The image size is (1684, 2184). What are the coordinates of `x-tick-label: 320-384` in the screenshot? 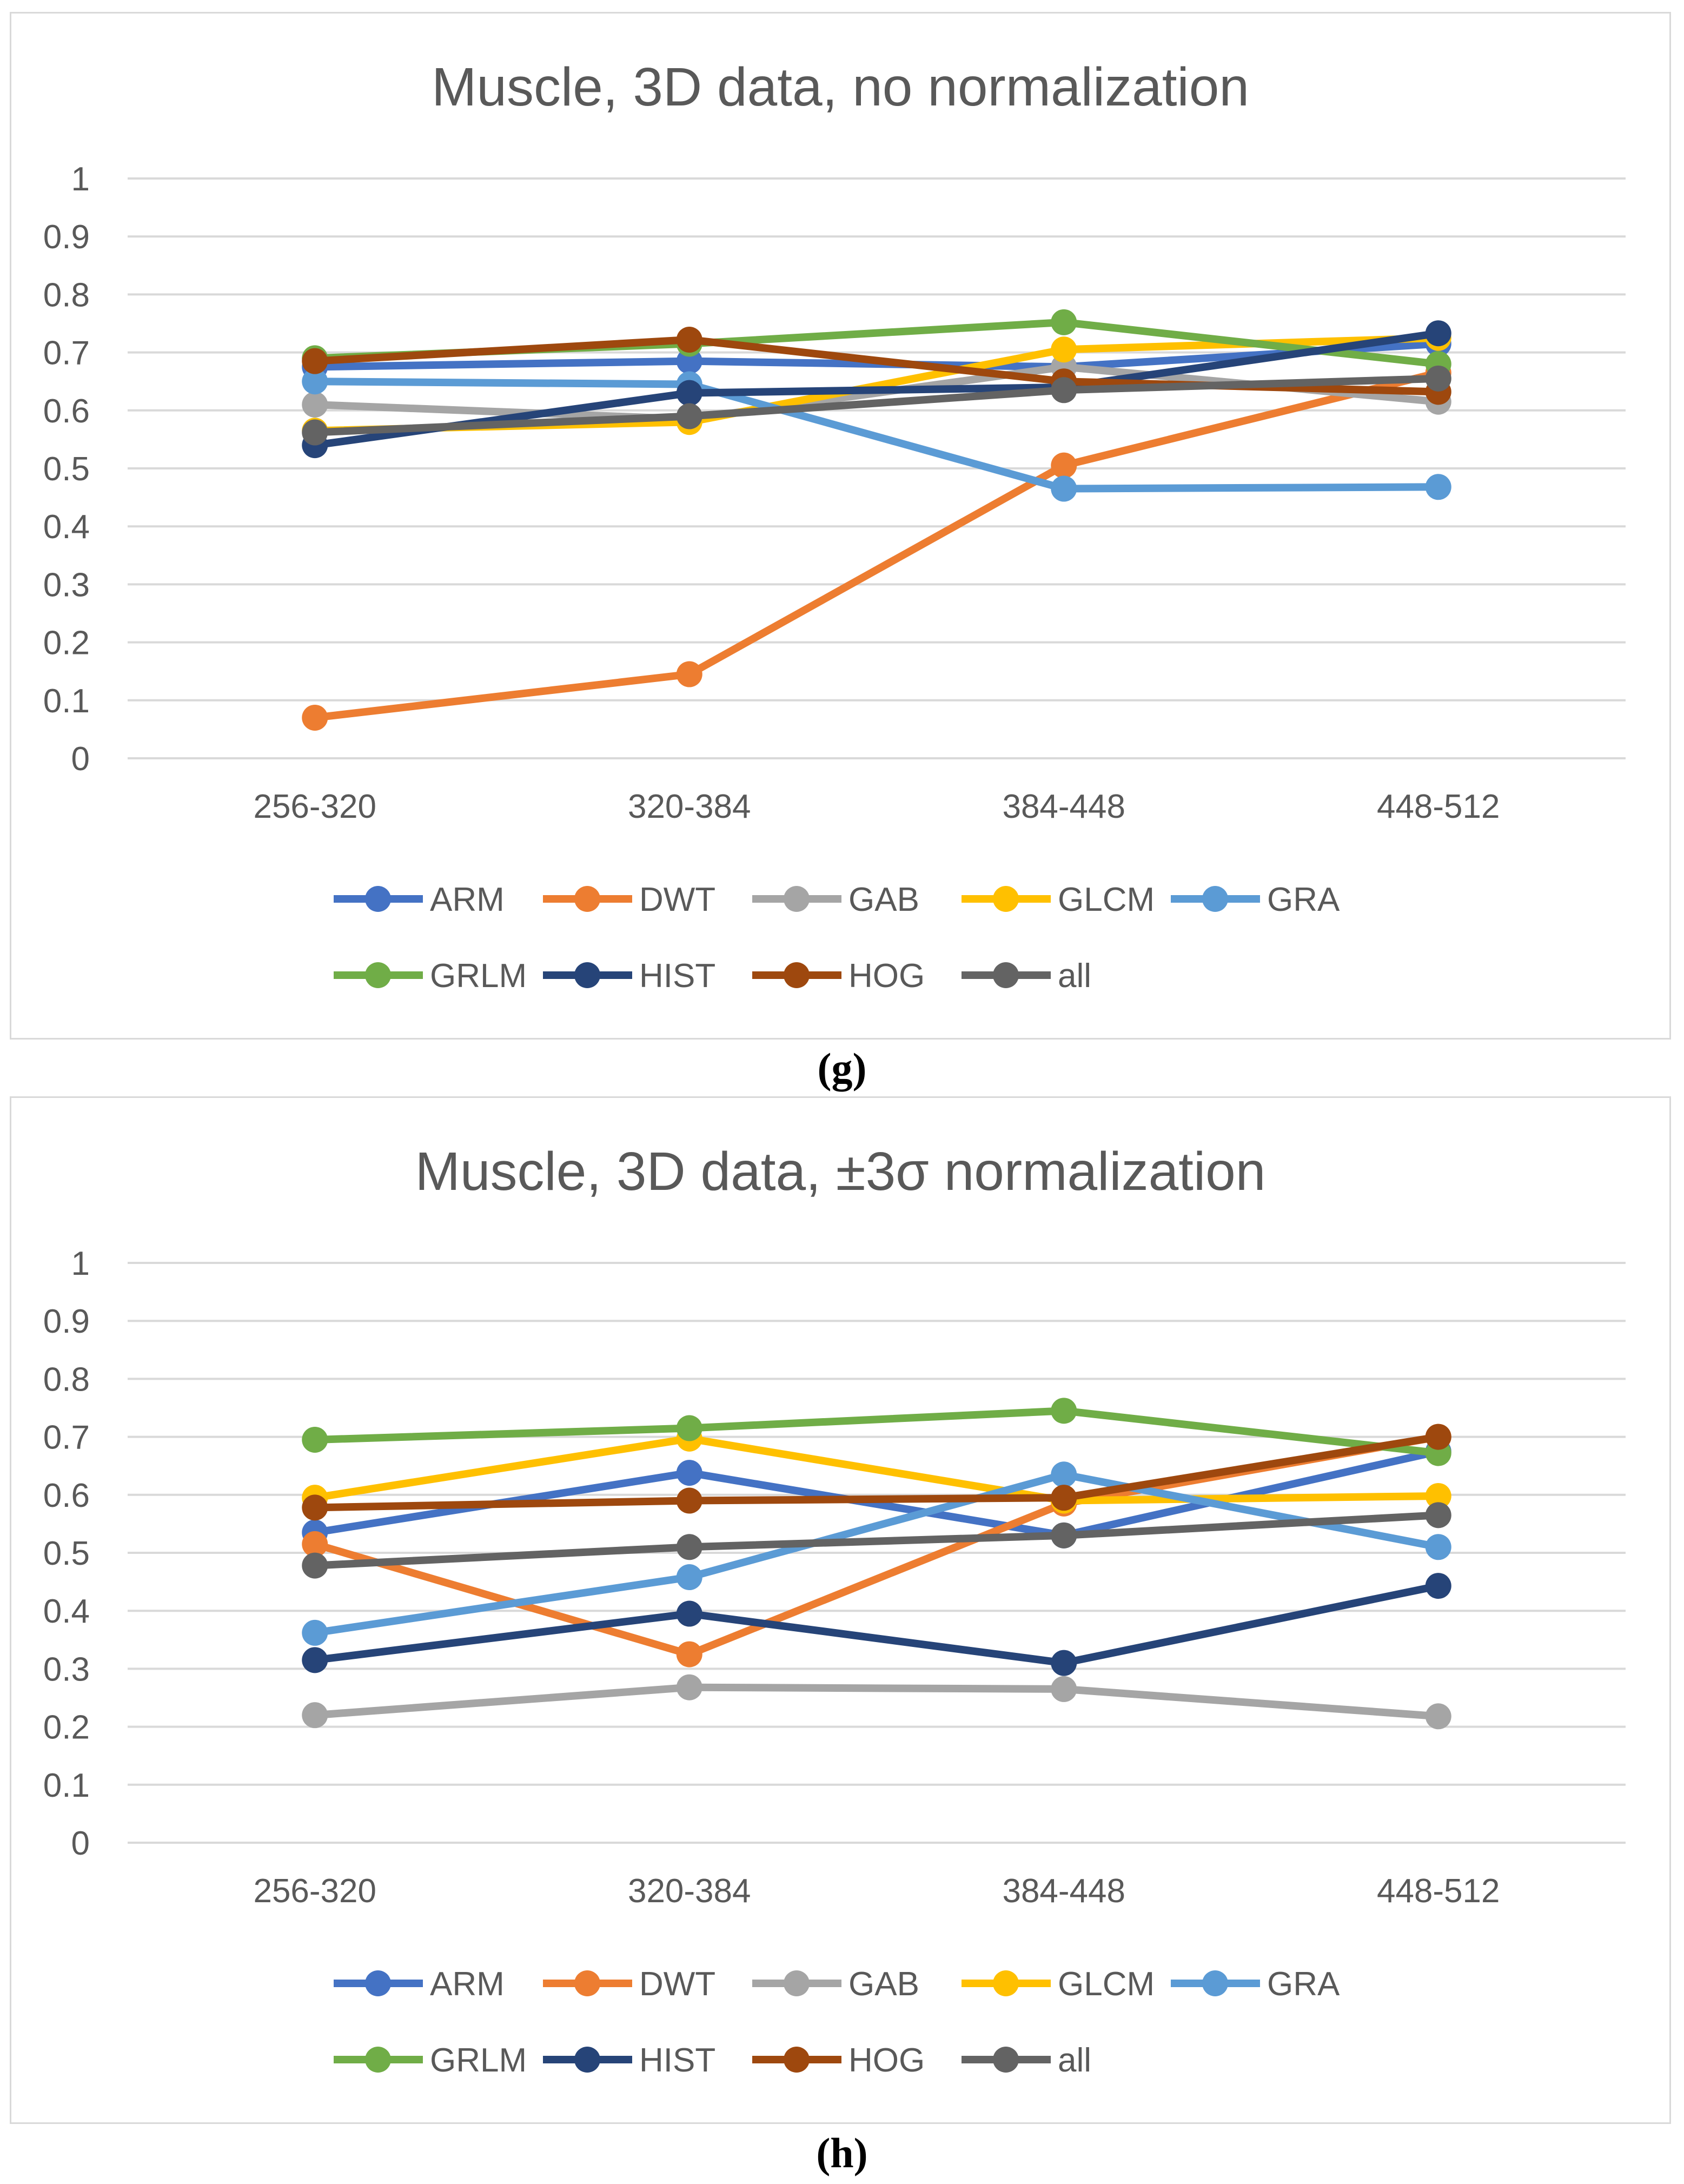 It's located at (689, 806).